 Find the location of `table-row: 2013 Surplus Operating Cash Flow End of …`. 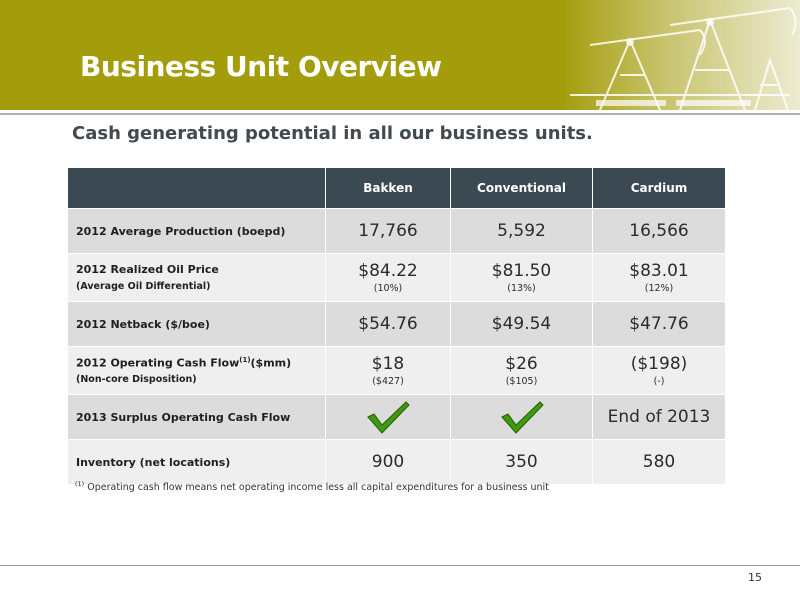

table-row: 2013 Surplus Operating Cash Flow End of … is located at coordinates (396, 417).